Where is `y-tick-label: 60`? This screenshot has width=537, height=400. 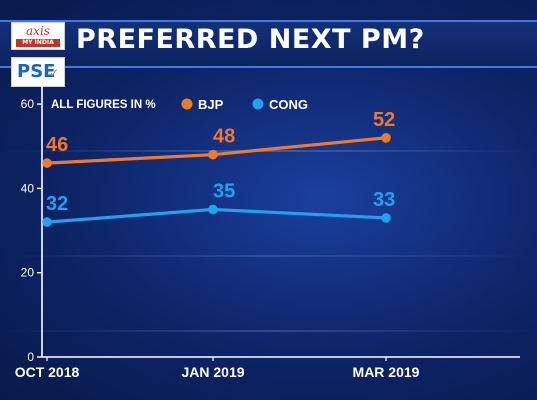 y-tick-label: 60 is located at coordinates (28, 104).